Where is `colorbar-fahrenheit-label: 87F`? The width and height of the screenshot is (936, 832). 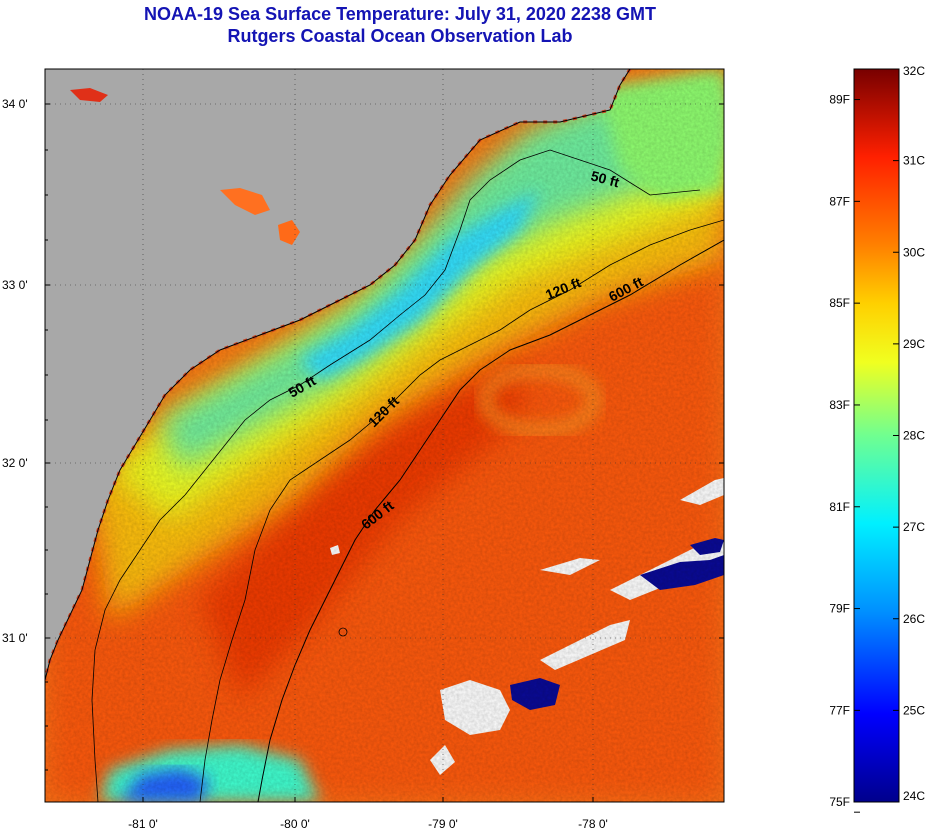 colorbar-fahrenheit-label: 87F is located at coordinates (839, 201).